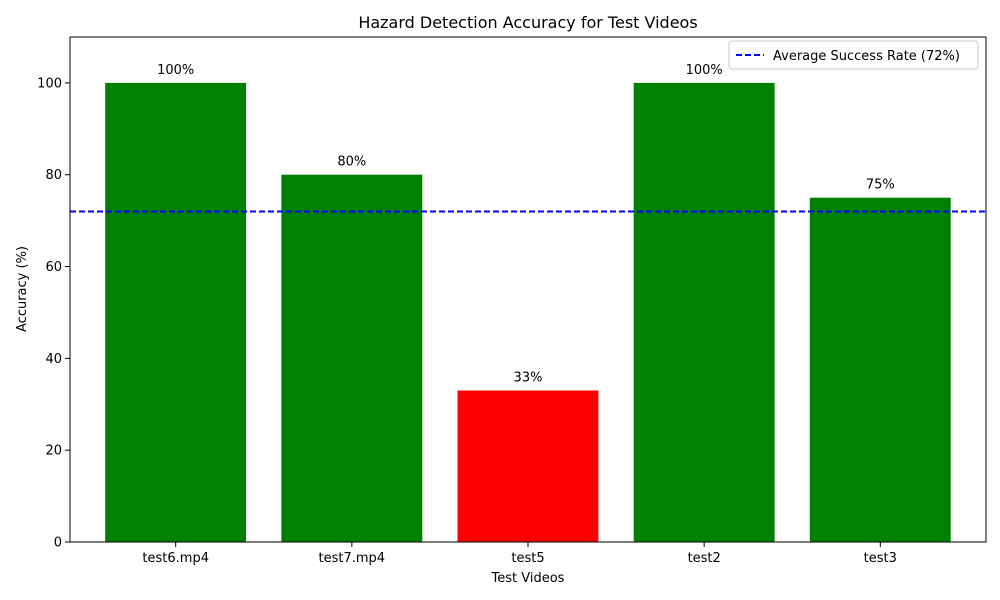  Describe the element at coordinates (352, 358) in the screenshot. I see `bar-test7-mp4` at that location.